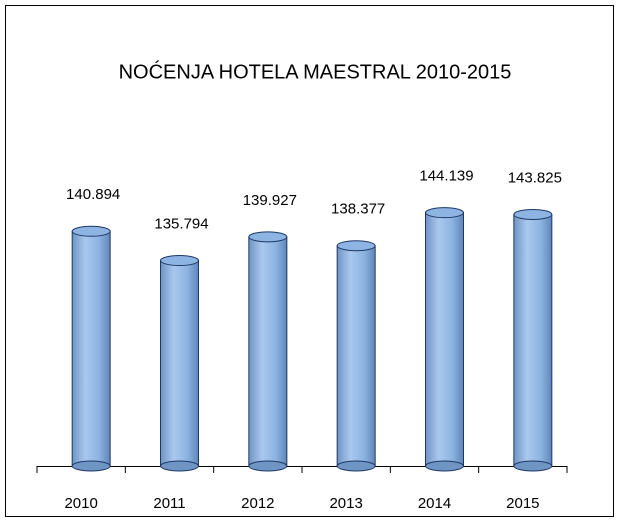 The width and height of the screenshot is (620, 527). What do you see at coordinates (345, 503) in the screenshot?
I see `x-tick-label: 2013` at bounding box center [345, 503].